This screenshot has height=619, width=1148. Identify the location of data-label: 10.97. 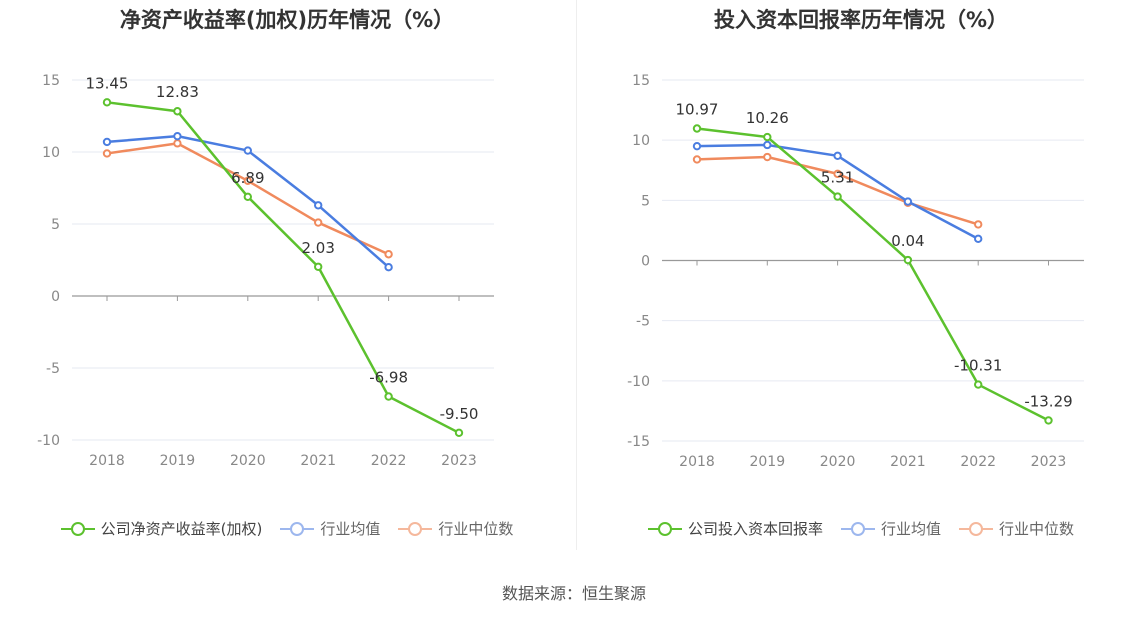
(697, 109).